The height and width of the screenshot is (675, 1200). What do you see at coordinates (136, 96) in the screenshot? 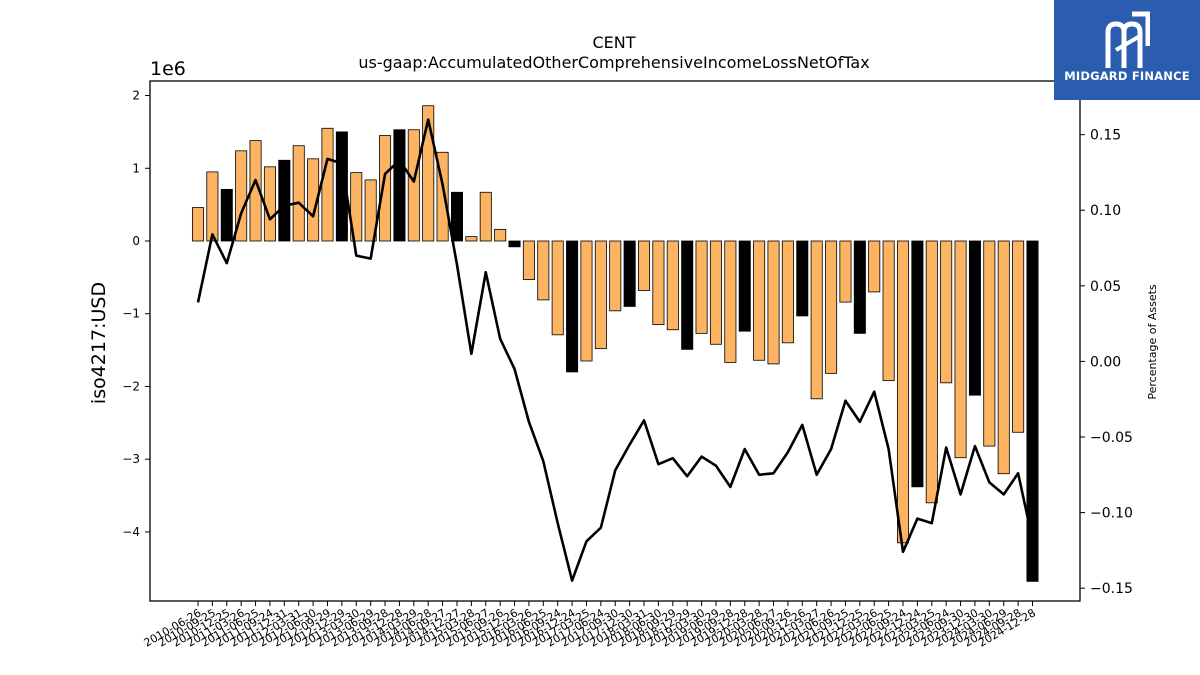
I see `y-tick-label: 2` at bounding box center [136, 96].